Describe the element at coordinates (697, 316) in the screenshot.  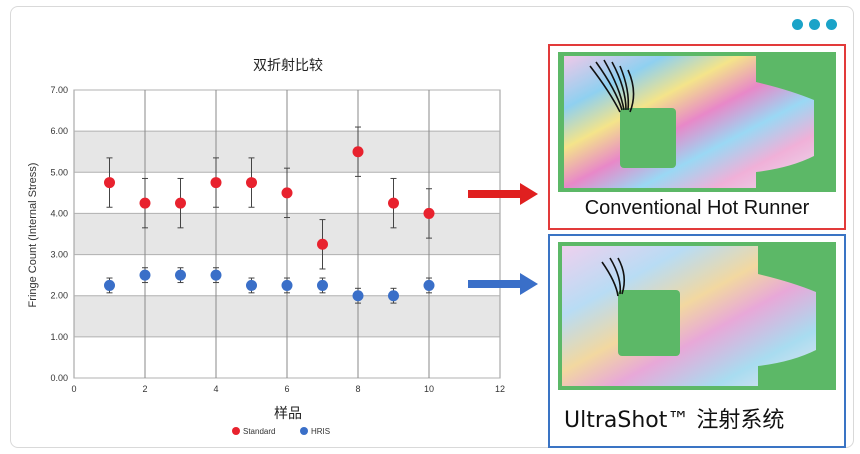
I see `stress-photo-ultrashot` at that location.